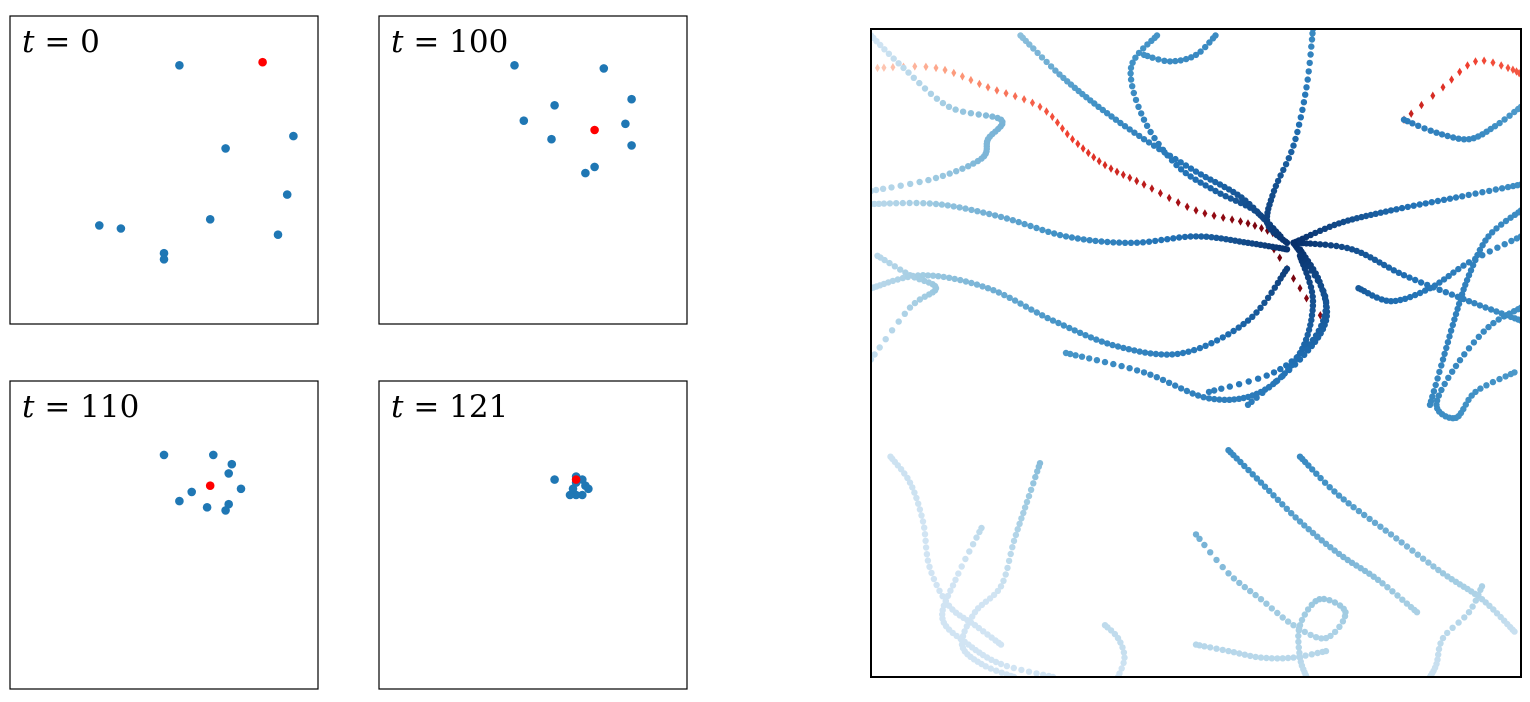 Image resolution: width=1530 pixels, height=702 pixels. Describe the element at coordinates (533, 170) in the screenshot. I see `snapshot-panel-t100: t = 100` at that location.